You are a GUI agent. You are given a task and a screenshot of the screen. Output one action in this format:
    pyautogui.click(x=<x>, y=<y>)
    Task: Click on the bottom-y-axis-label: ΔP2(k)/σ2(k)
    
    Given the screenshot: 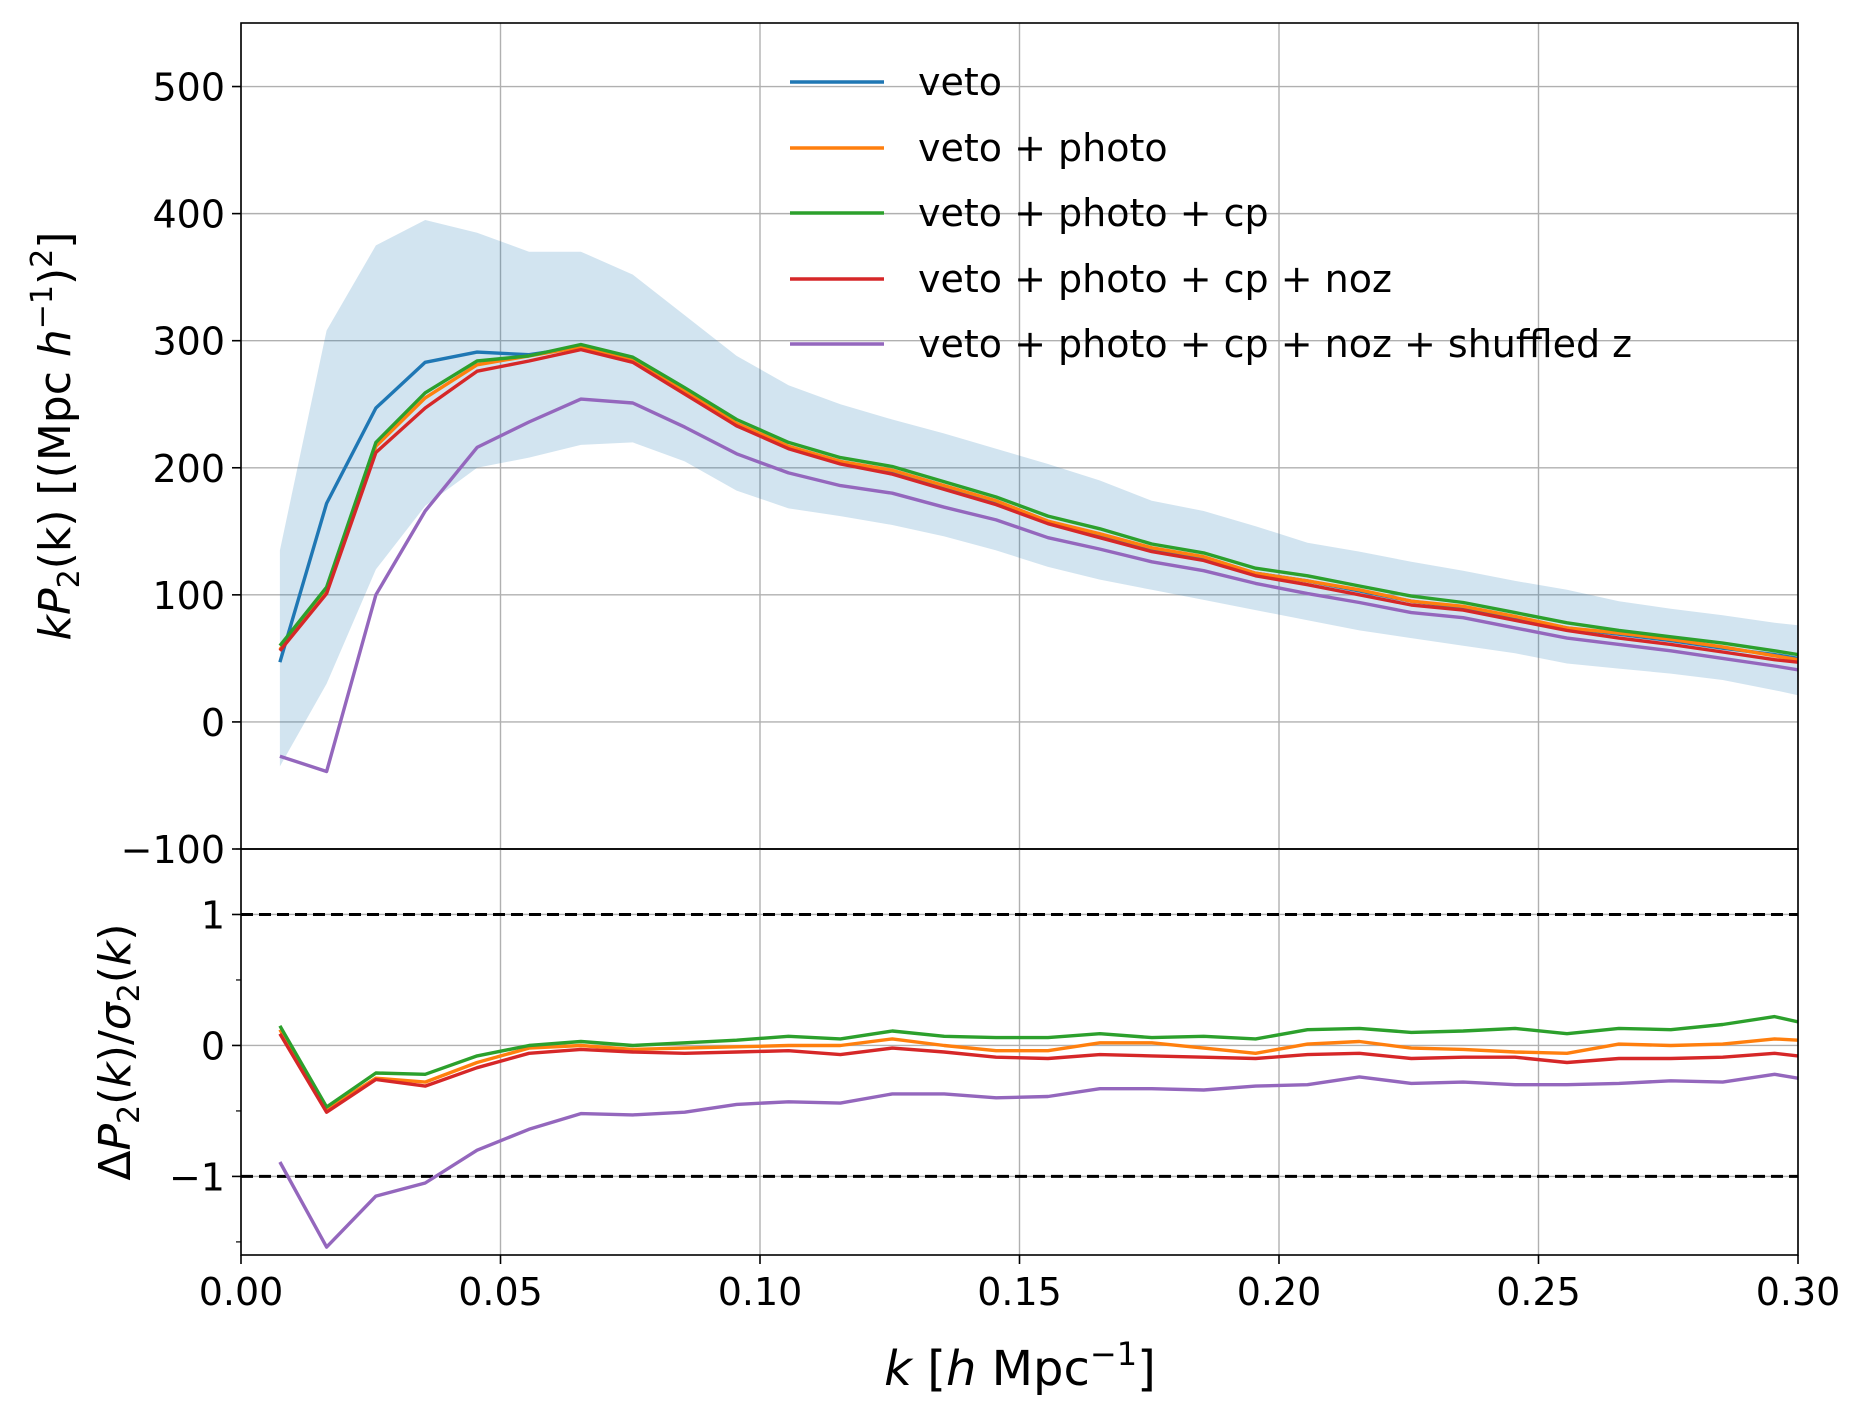 What is the action you would take?
    pyautogui.click(x=118, y=1051)
    